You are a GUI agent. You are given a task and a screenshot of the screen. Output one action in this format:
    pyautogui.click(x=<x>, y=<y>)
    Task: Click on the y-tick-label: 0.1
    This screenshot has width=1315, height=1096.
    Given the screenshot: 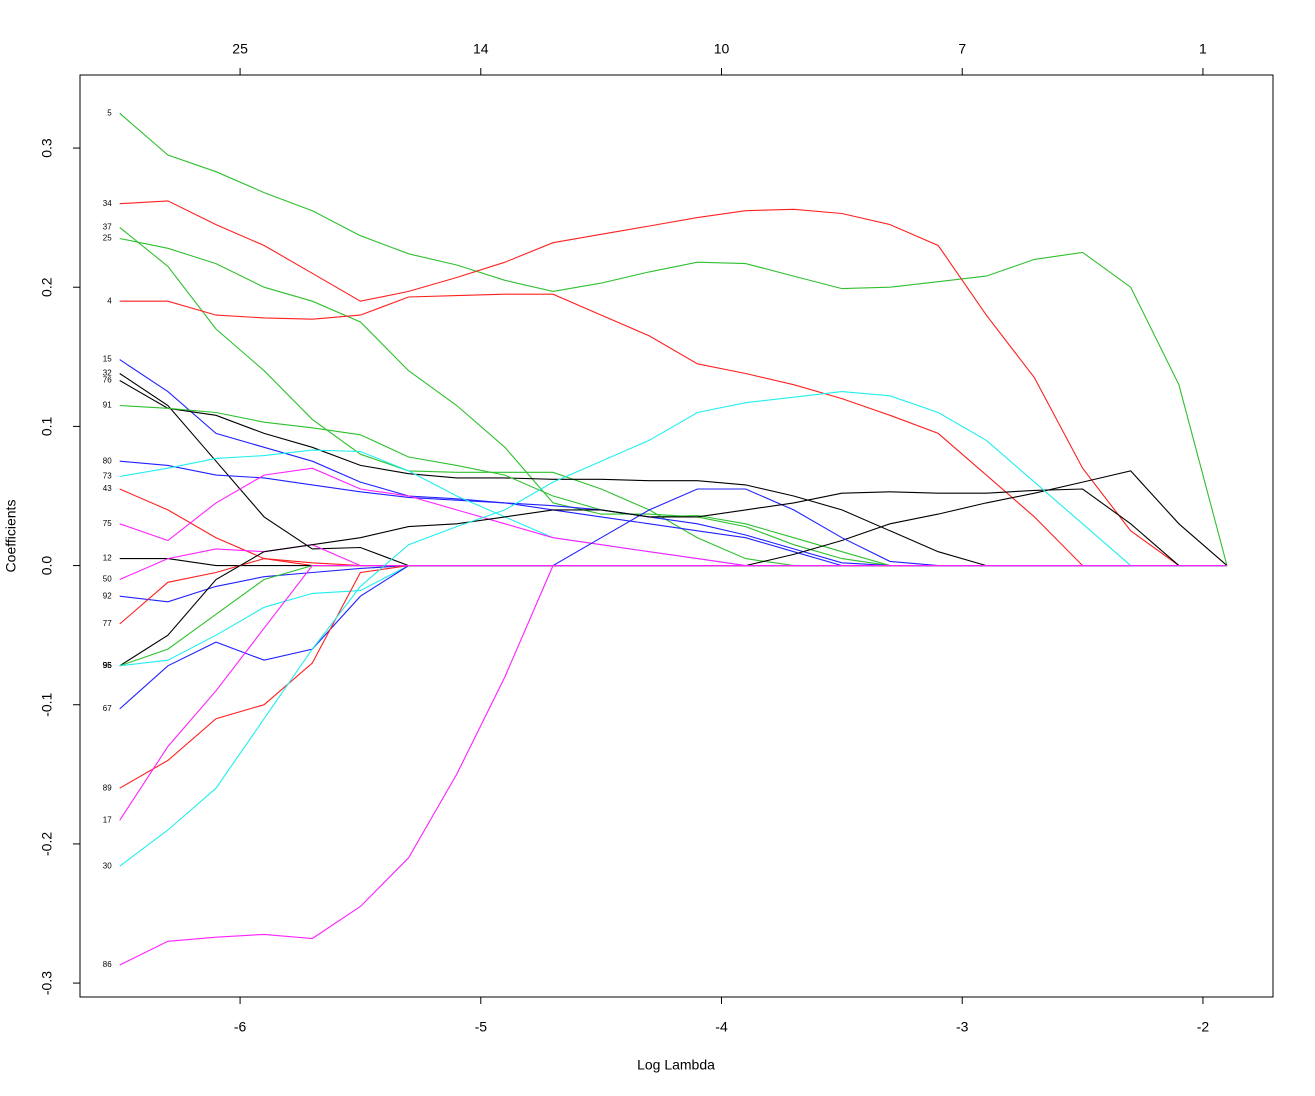 What is the action you would take?
    pyautogui.click(x=47, y=426)
    